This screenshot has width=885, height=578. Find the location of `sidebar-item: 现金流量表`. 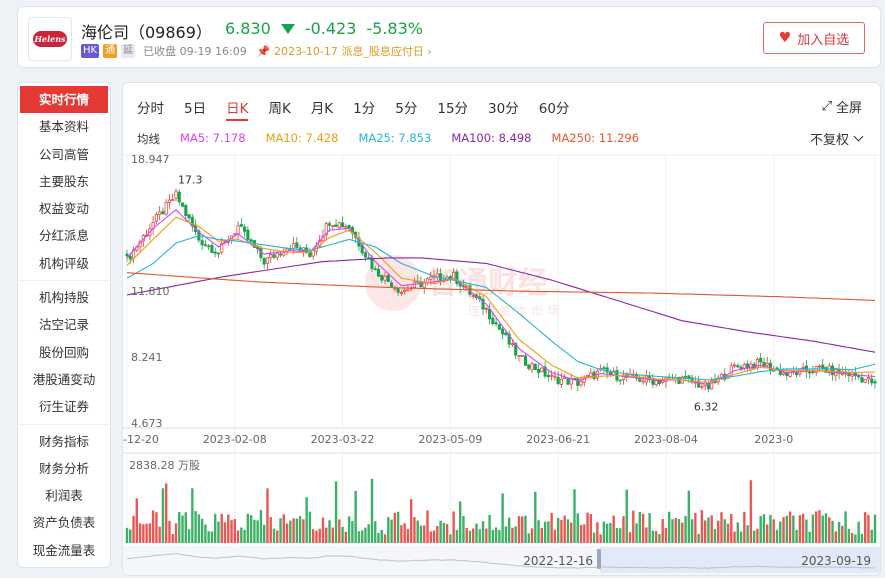

sidebar-item: 现金流量表 is located at coordinates (64, 550).